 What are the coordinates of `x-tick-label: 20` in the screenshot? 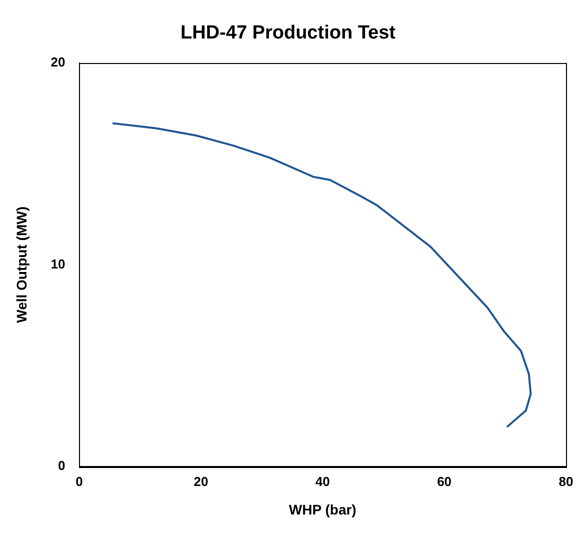 It's located at (201, 481).